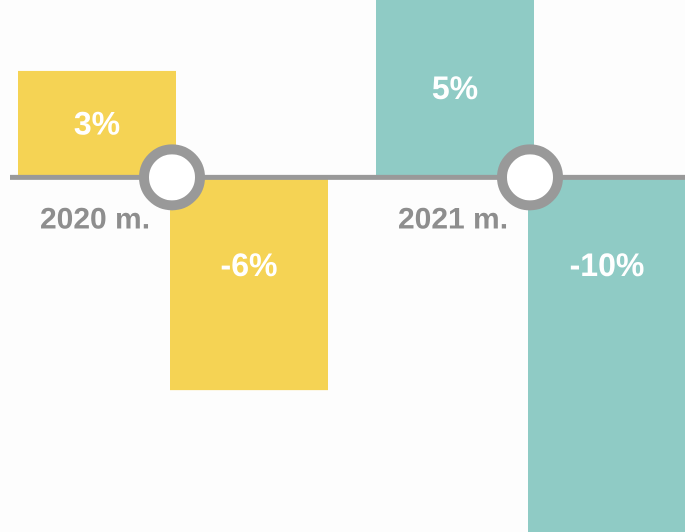 Image resolution: width=685 pixels, height=532 pixels. Describe the element at coordinates (607, 265) in the screenshot. I see `value-label: -10%` at that location.